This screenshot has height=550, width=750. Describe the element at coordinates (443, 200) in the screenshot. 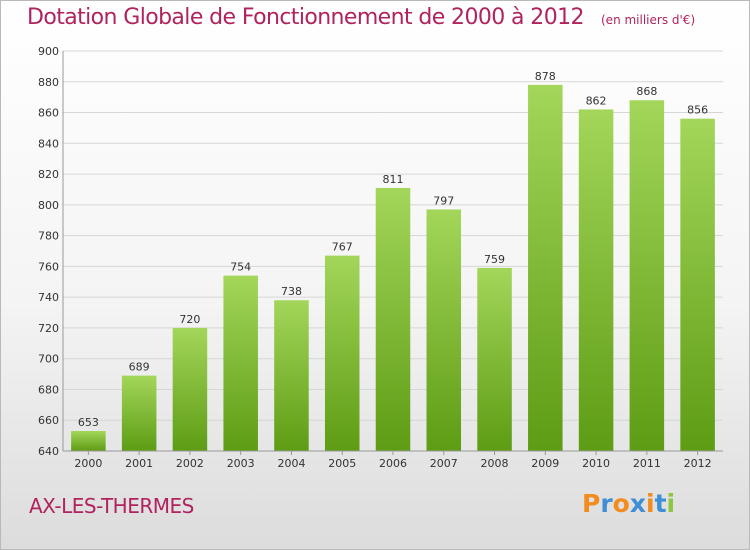

I see `bar-value-label: 797` at that location.